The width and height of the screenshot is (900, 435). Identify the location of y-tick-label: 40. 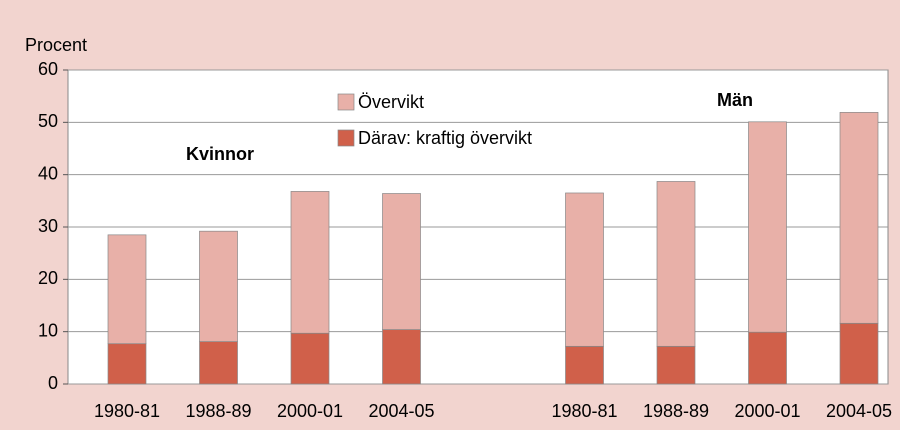
(48, 173).